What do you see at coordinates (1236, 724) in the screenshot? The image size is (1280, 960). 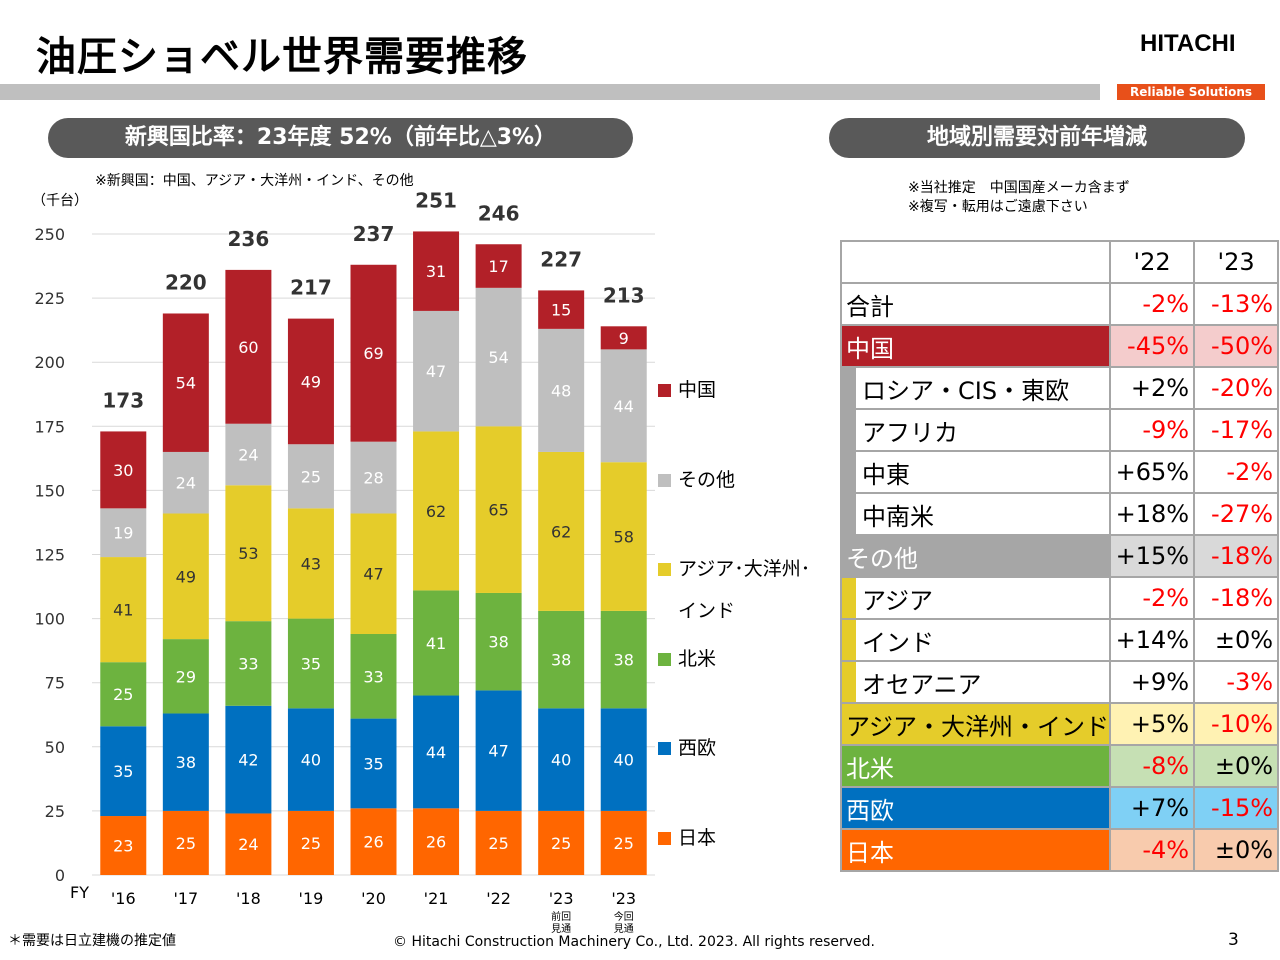 I see `row-value: -10%` at bounding box center [1236, 724].